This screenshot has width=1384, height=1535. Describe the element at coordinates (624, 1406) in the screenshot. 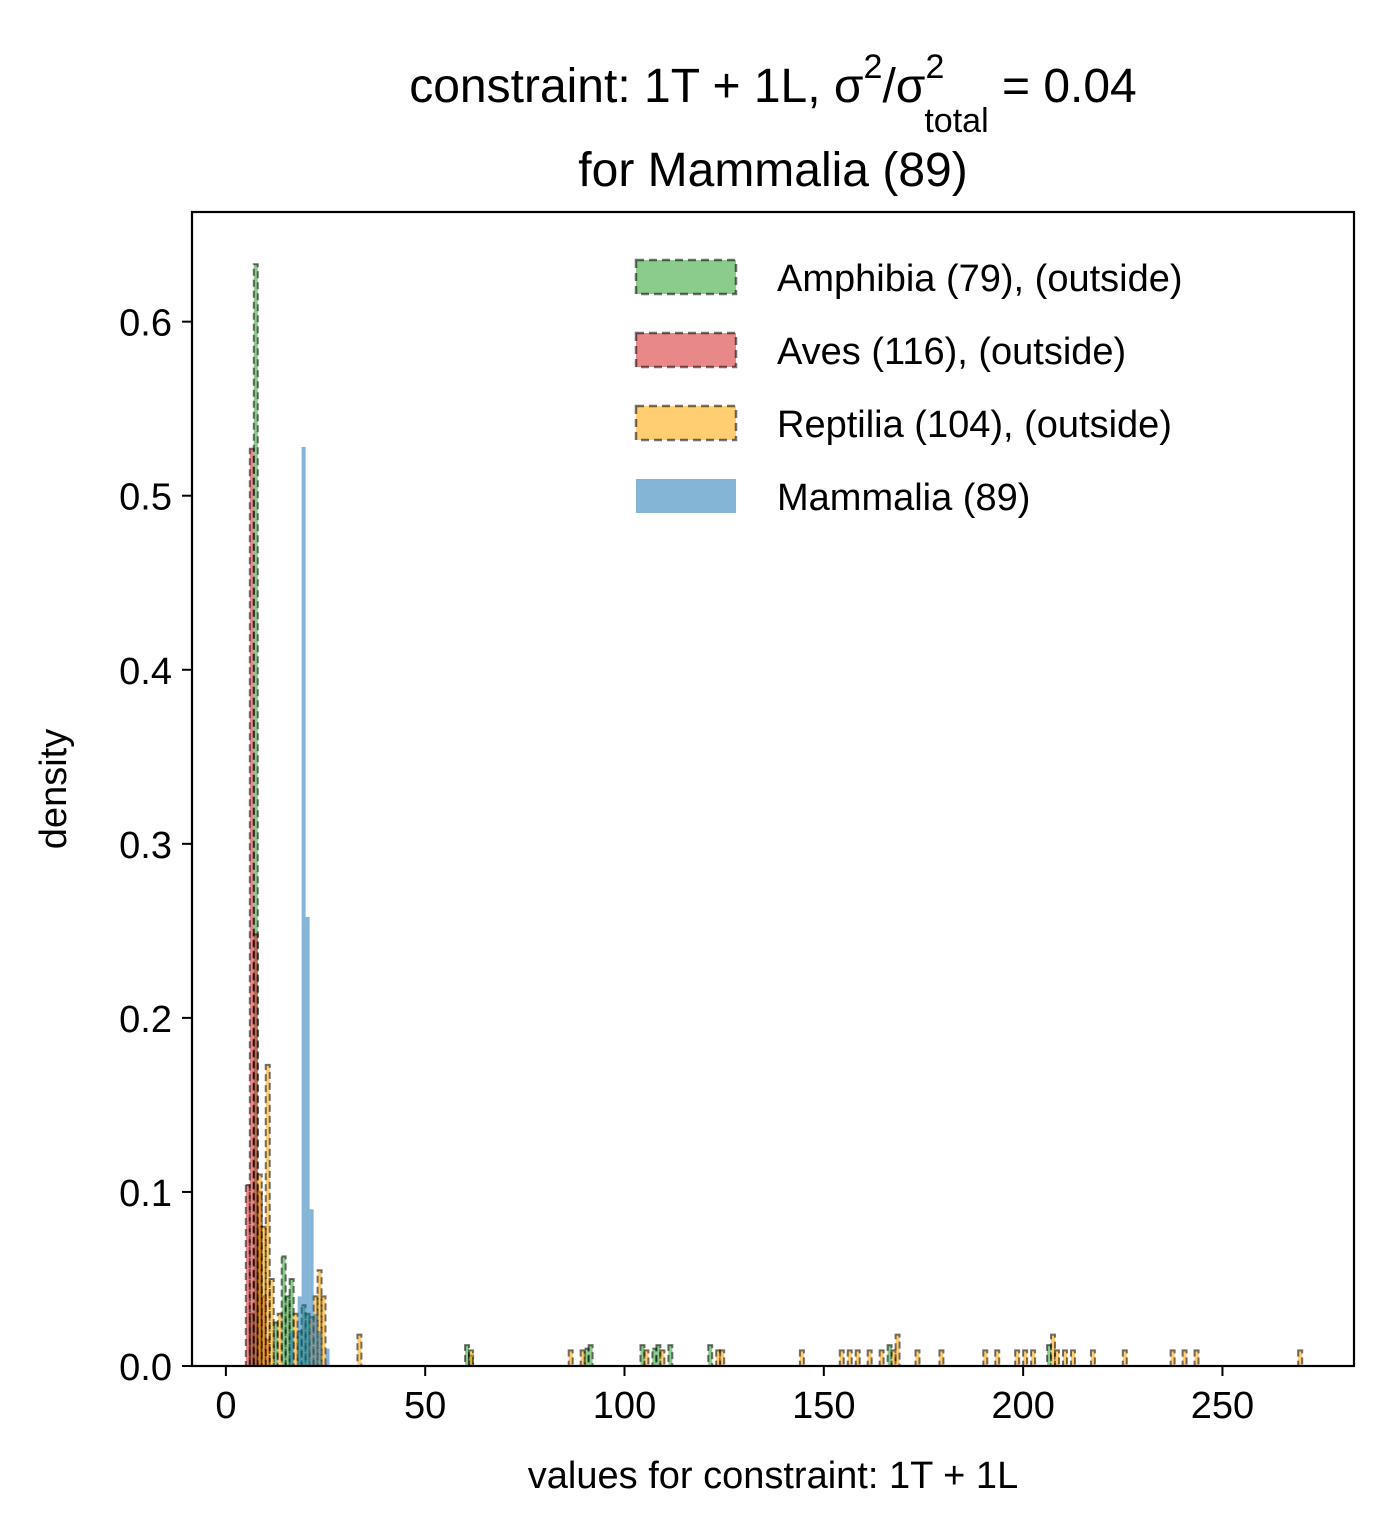

I see `x-tick-label: 100` at that location.